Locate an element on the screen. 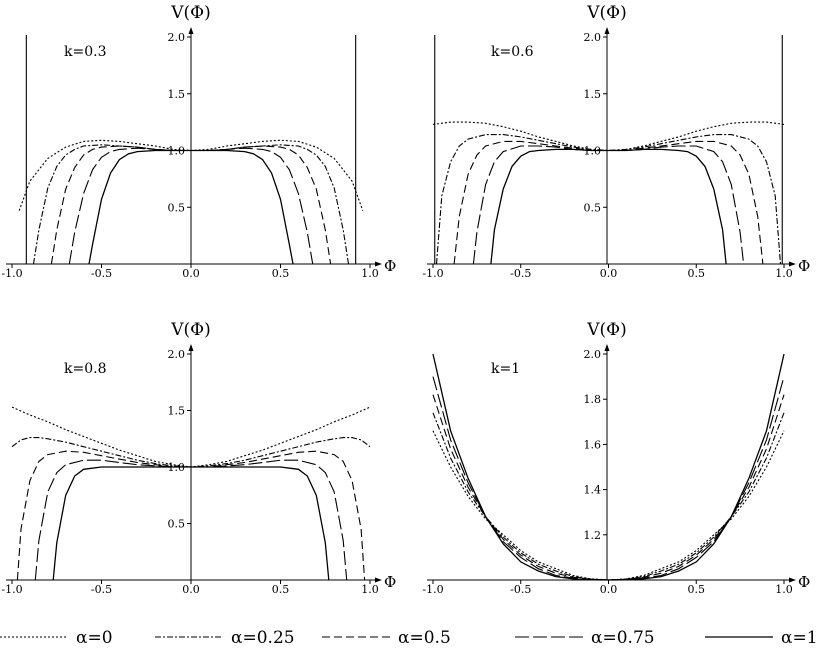  panel1-x-tick-label: 0.0 is located at coordinates (191, 273).